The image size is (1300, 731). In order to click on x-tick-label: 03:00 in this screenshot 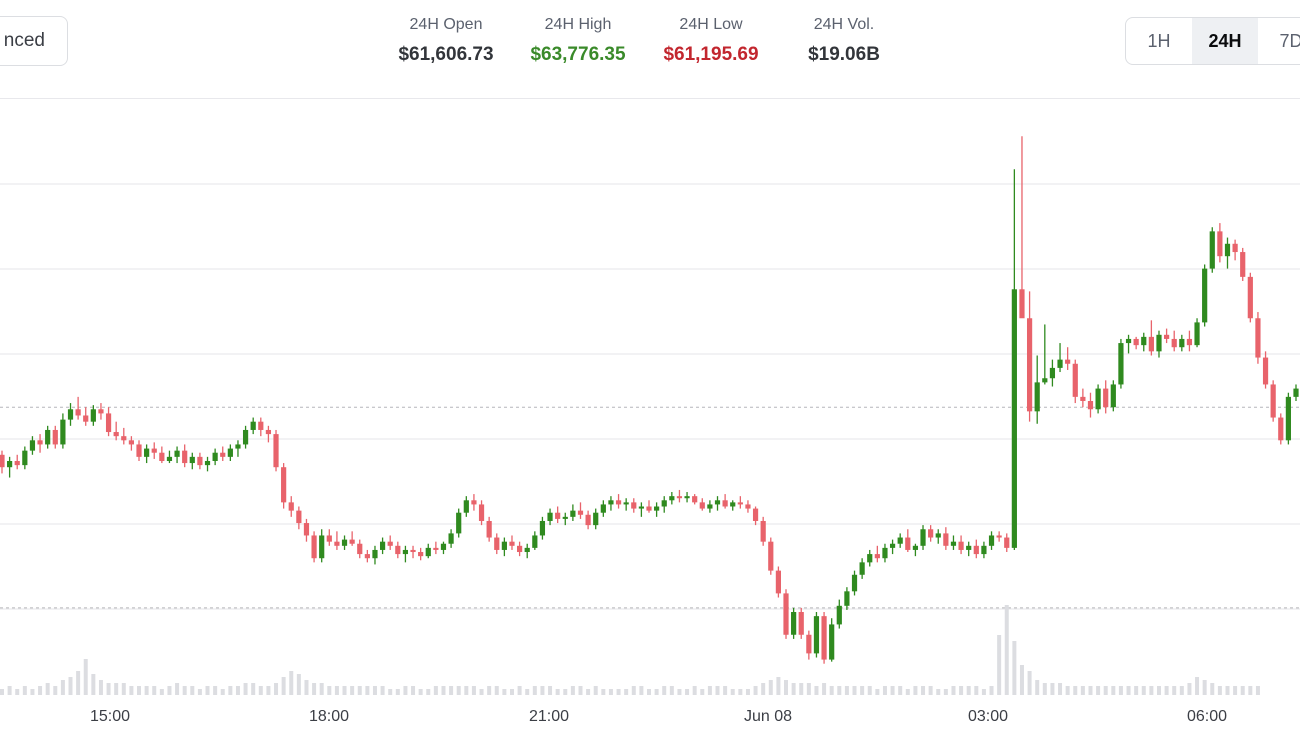, I will do `click(988, 716)`.